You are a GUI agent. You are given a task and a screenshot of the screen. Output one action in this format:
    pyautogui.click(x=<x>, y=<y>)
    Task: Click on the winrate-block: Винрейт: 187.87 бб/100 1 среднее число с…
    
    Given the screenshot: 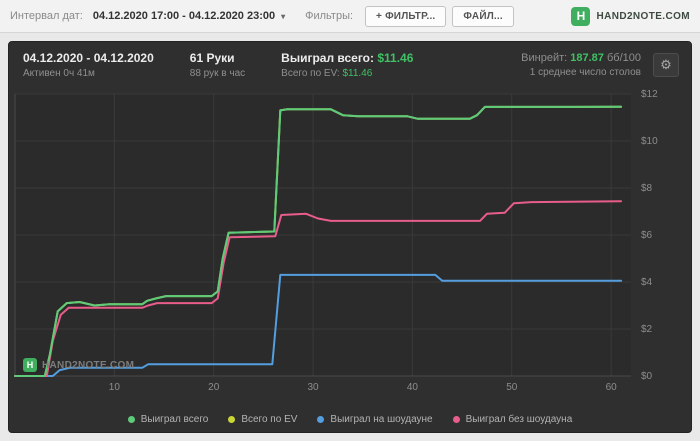 What is the action you would take?
    pyautogui.click(x=581, y=65)
    